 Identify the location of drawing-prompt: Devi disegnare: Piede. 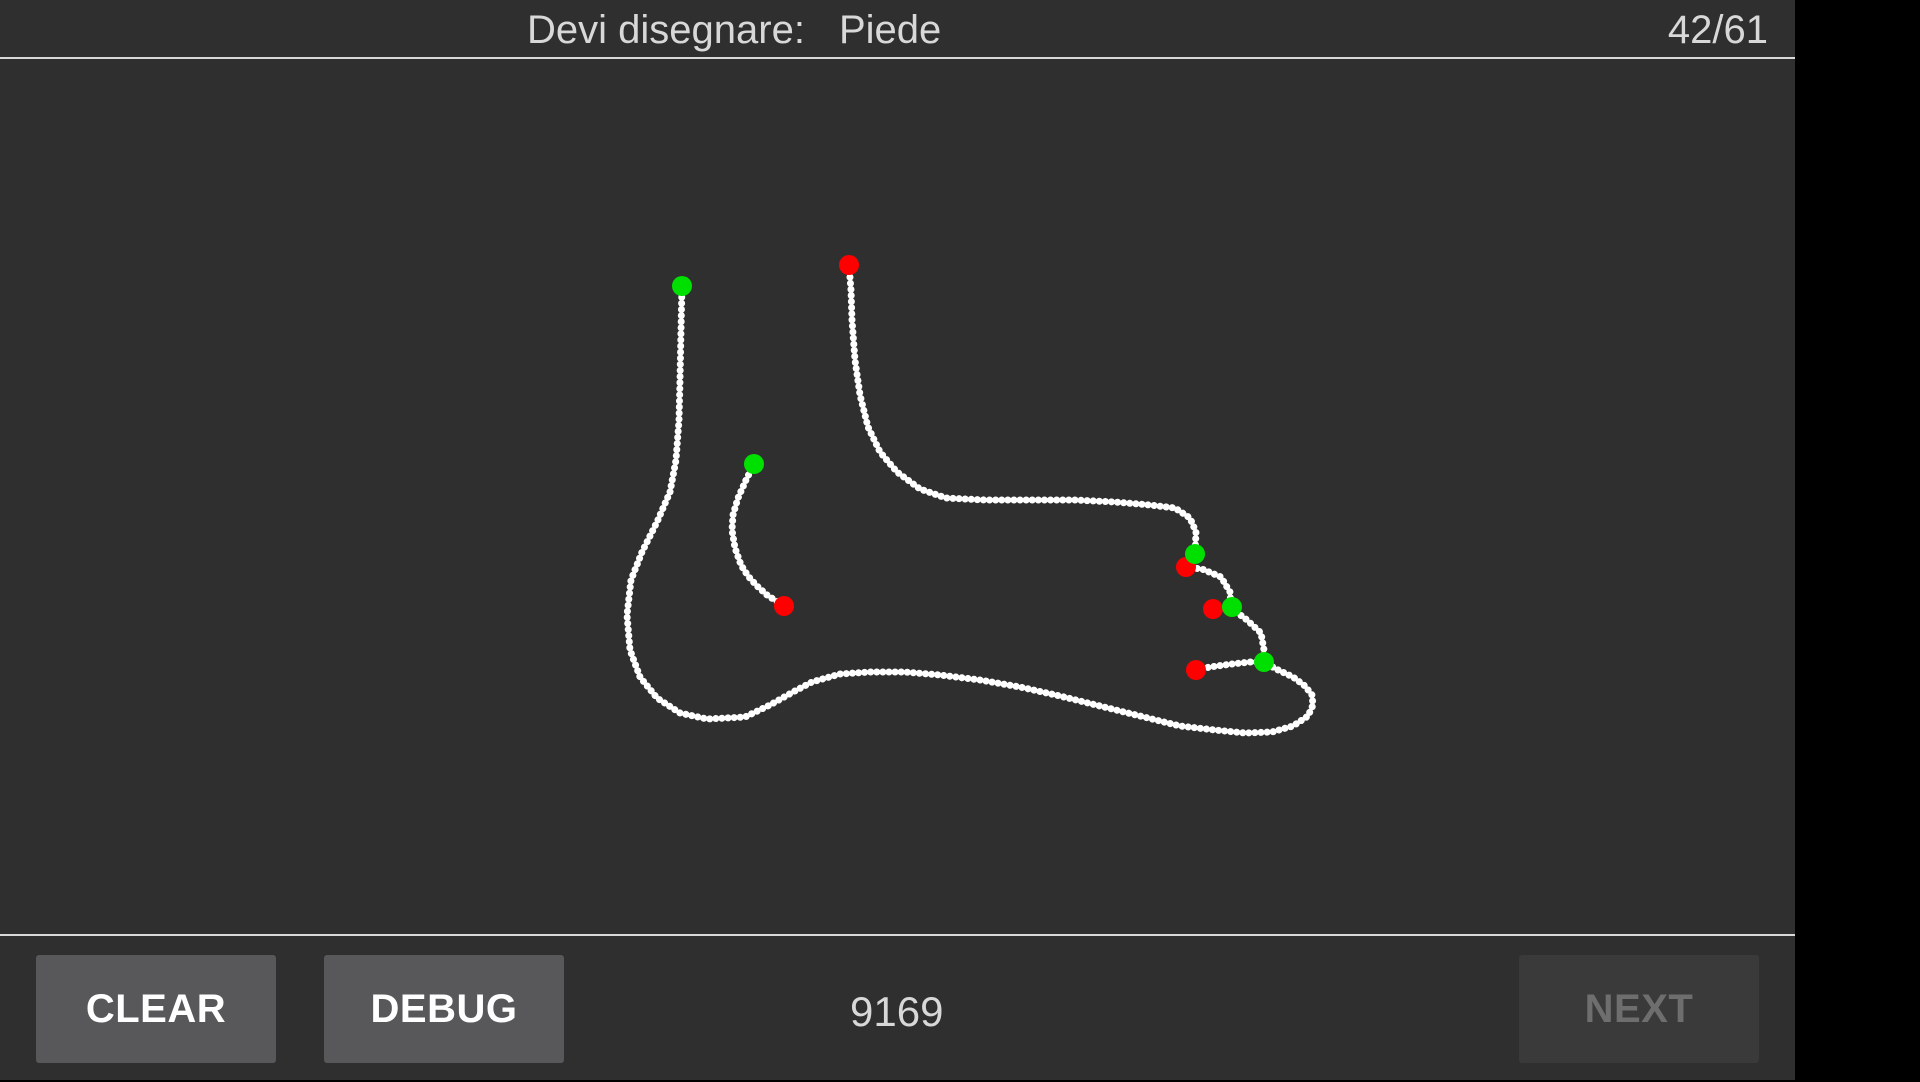
(734, 30).